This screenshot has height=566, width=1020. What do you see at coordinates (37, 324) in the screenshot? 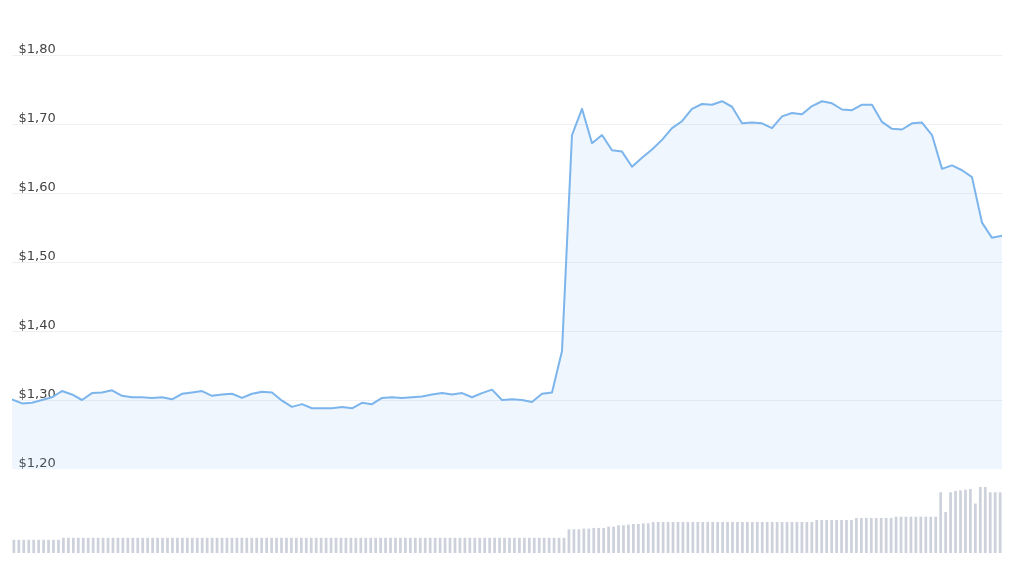
I see `y-tick-label: $1,40` at bounding box center [37, 324].